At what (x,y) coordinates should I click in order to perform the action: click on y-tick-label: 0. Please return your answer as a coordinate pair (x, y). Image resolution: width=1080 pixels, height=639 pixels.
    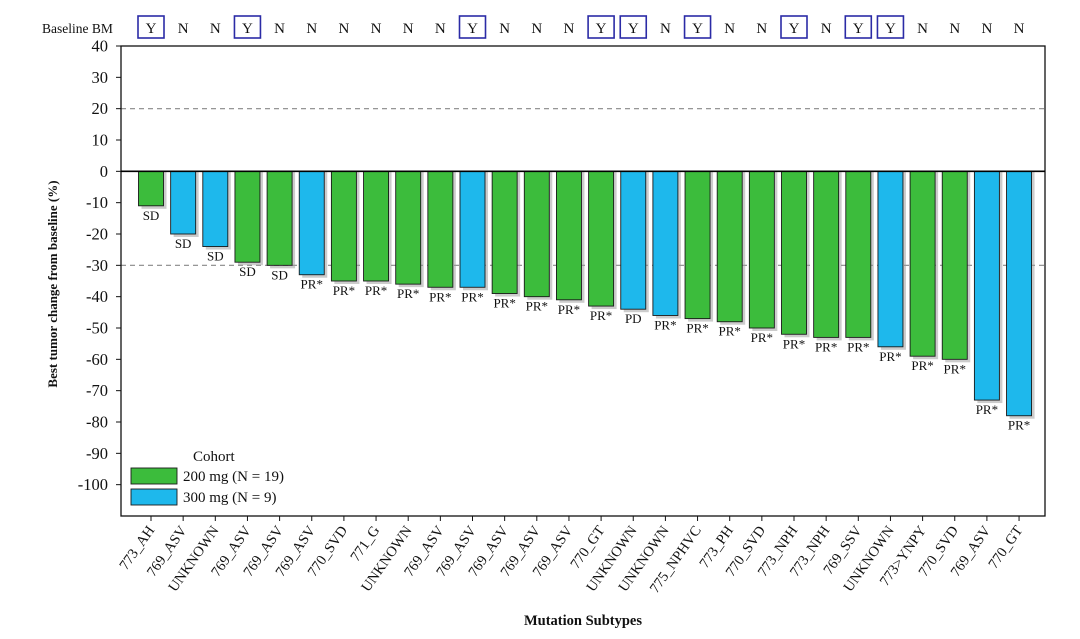
    Looking at the image, I should click on (104, 171).